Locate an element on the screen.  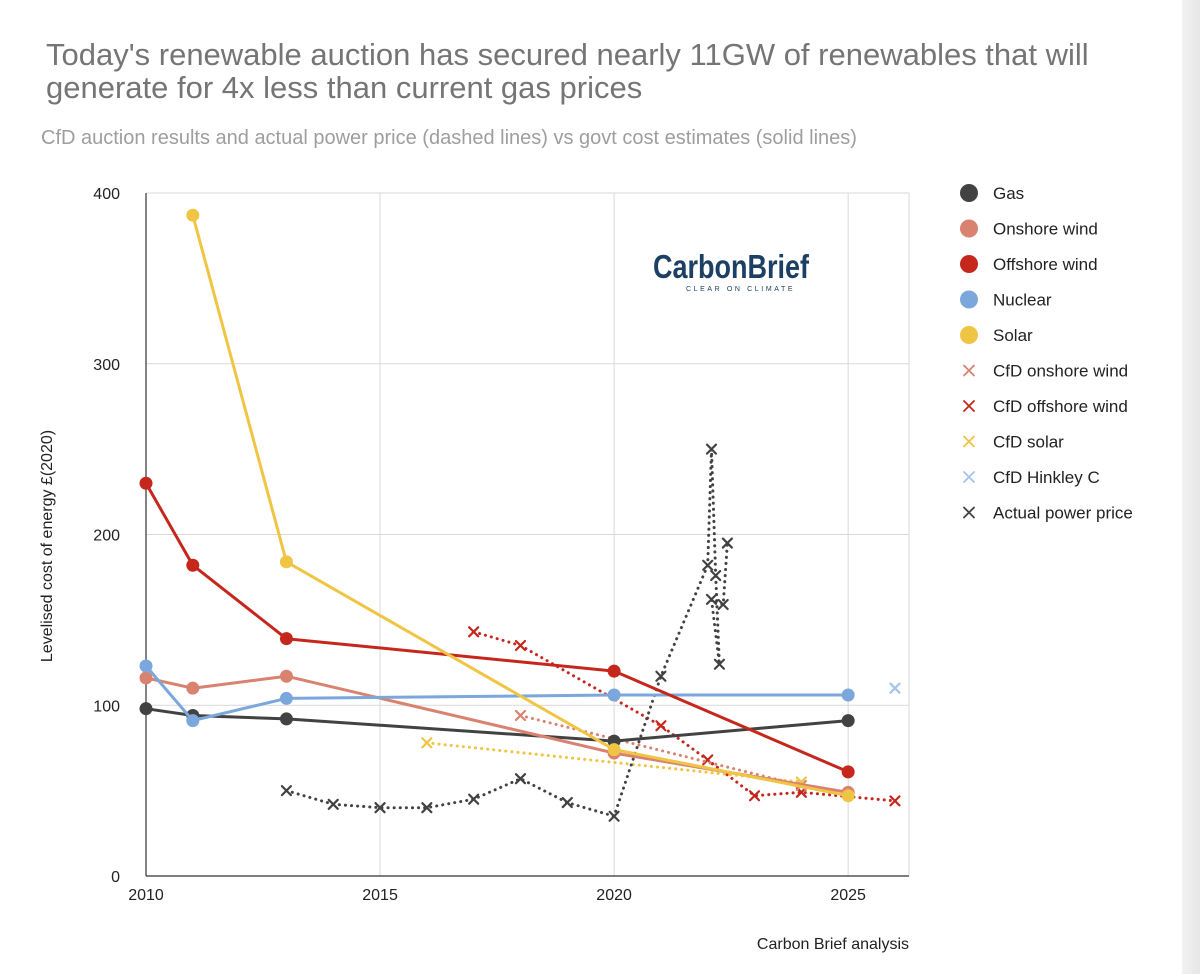
logo-wordmark: CarbonBrief is located at coordinates (731, 266).